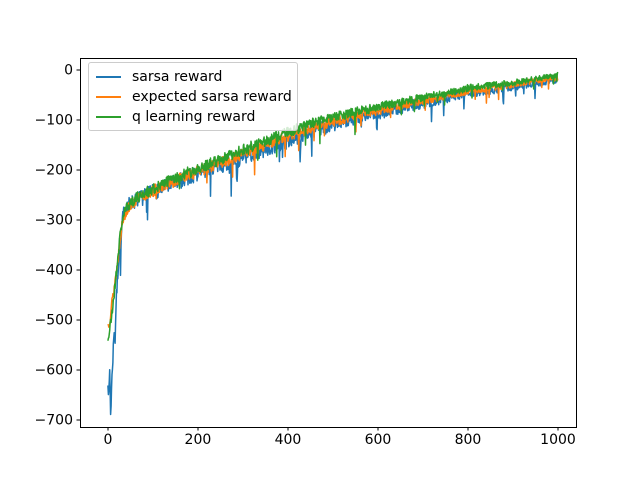 This screenshot has width=640, height=480. What do you see at coordinates (54, 171) in the screenshot?
I see `y-tick-label: −200` at bounding box center [54, 171].